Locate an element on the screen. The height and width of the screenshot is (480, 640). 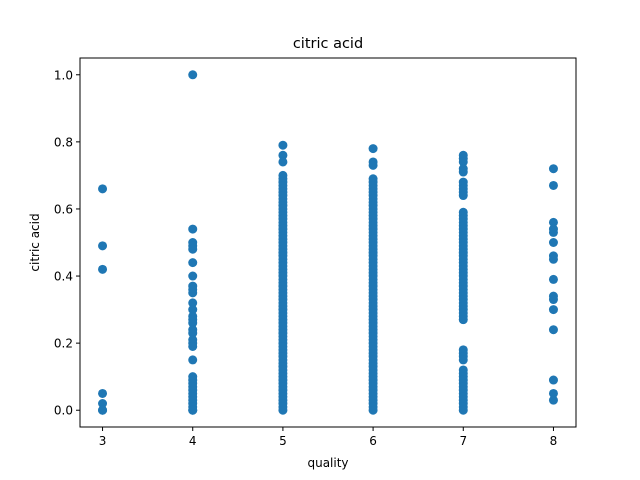
chart-title: citric acid is located at coordinates (328, 44).